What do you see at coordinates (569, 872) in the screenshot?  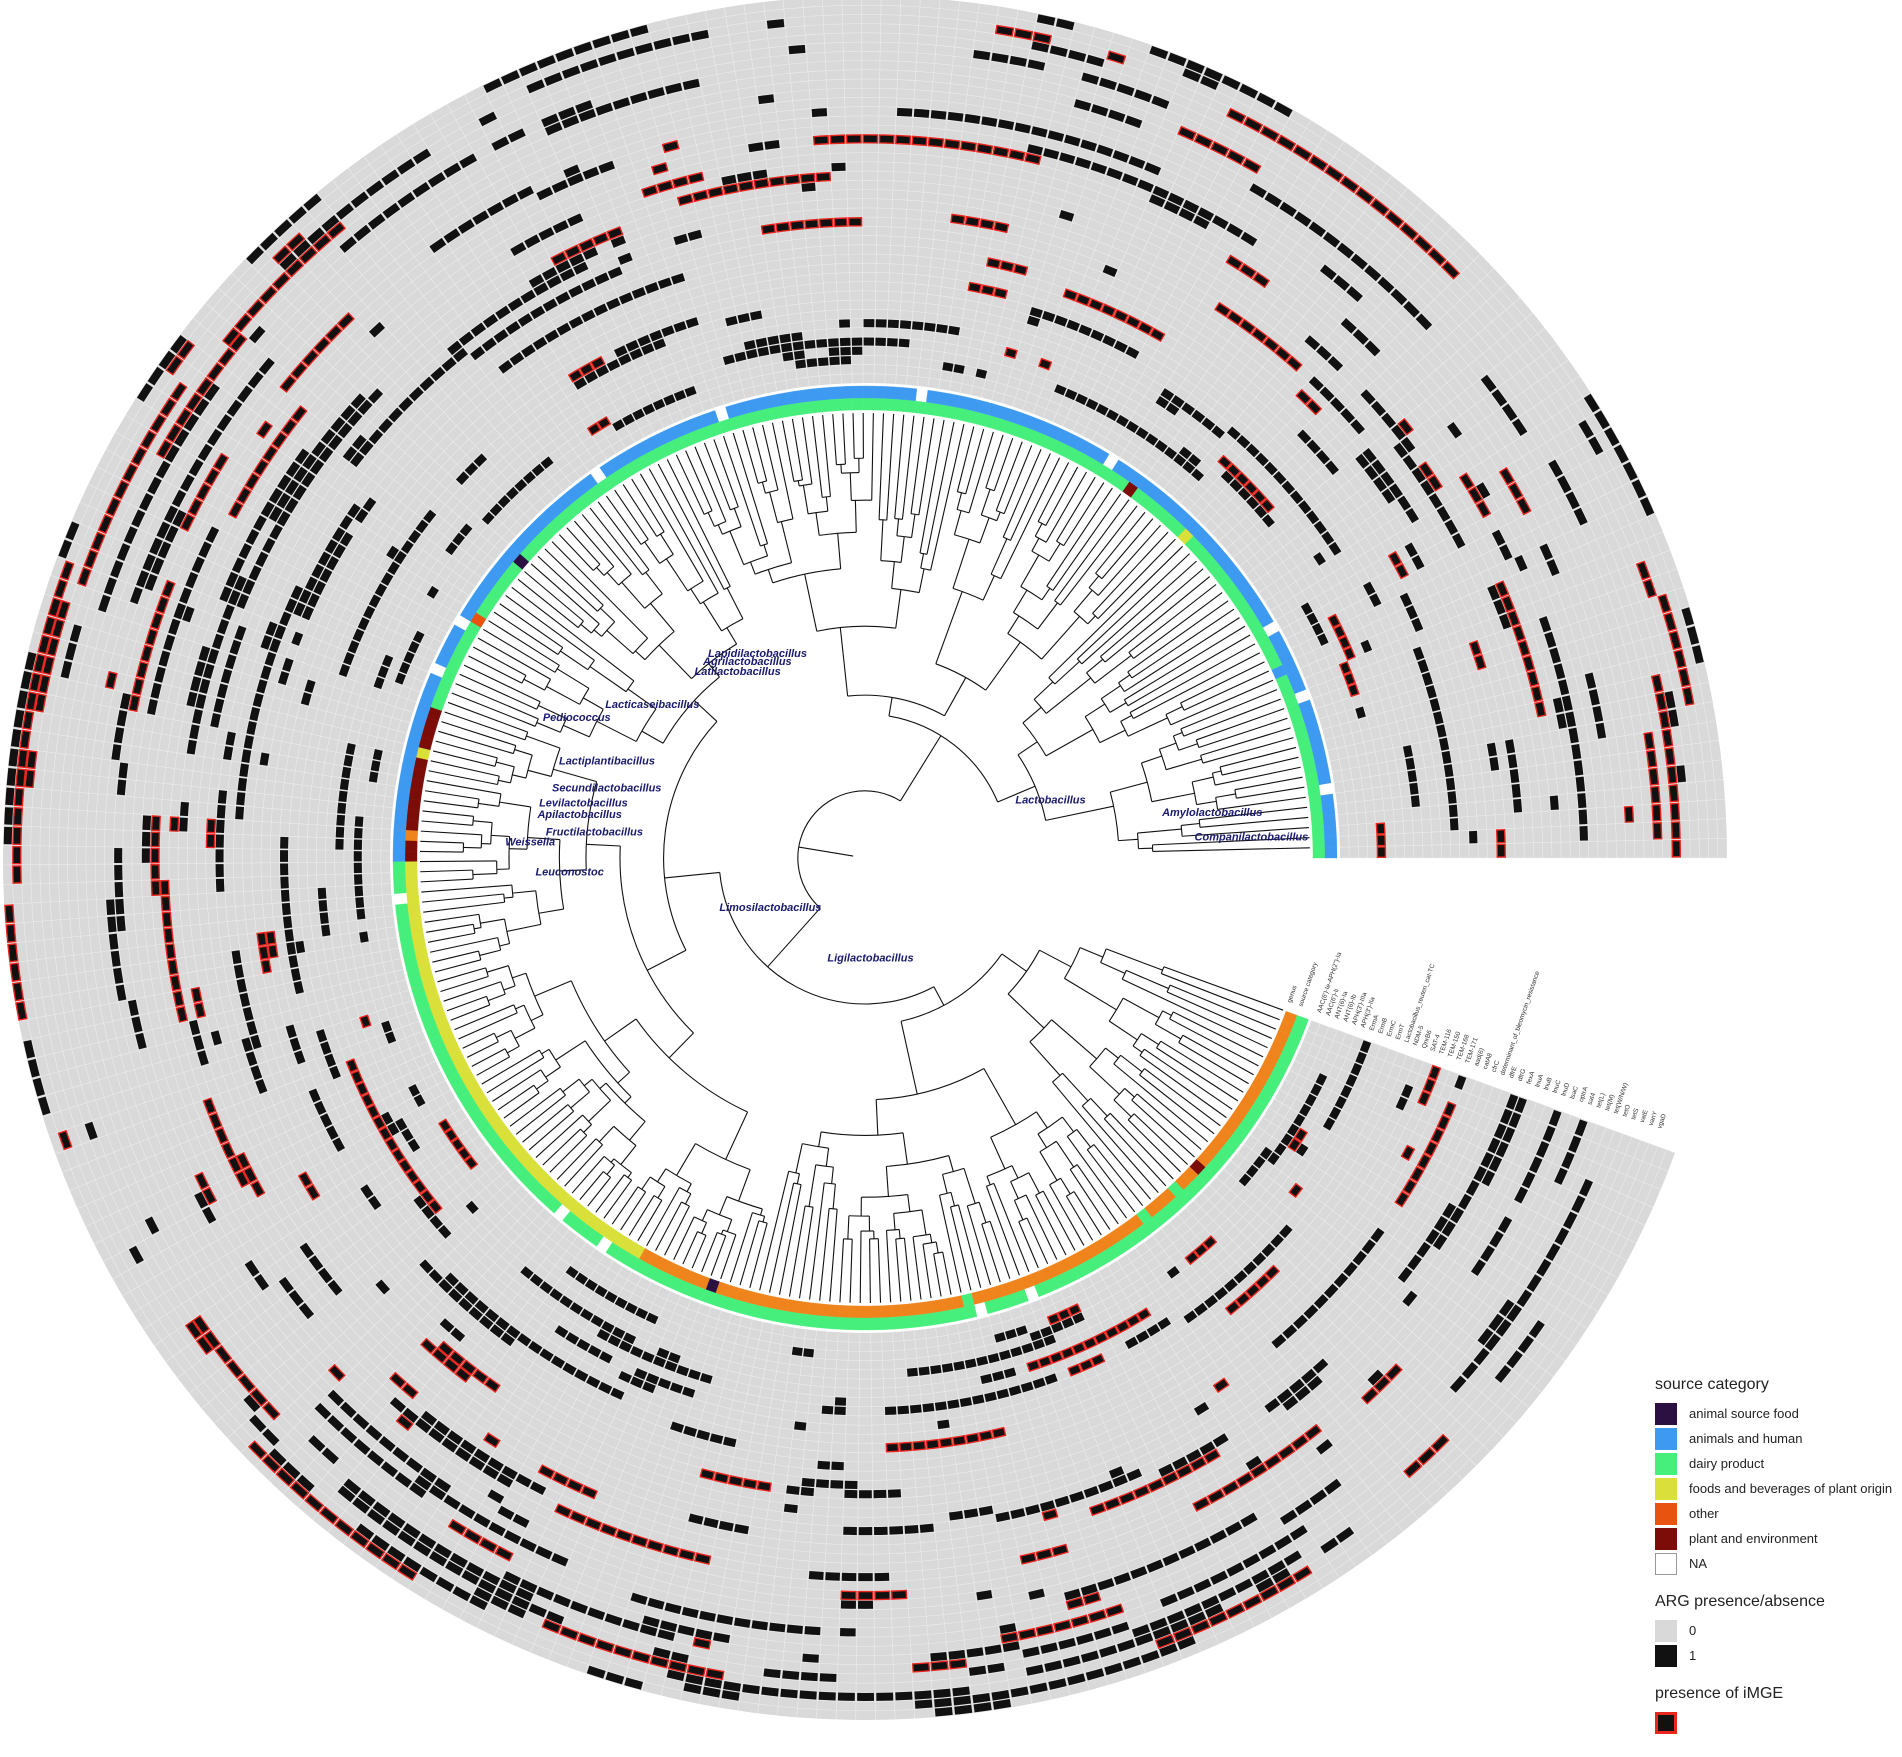 I see `clade-label: Leuconostoc` at bounding box center [569, 872].